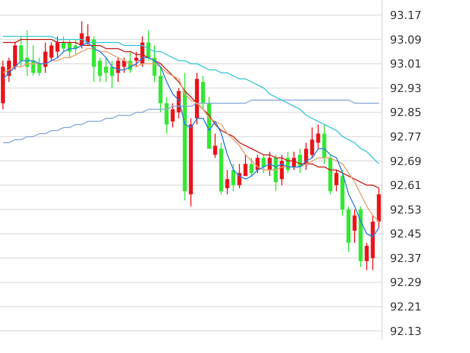 The width and height of the screenshot is (470, 353). What do you see at coordinates (406, 39) in the screenshot?
I see `y-tick-label: 93.09` at bounding box center [406, 39].